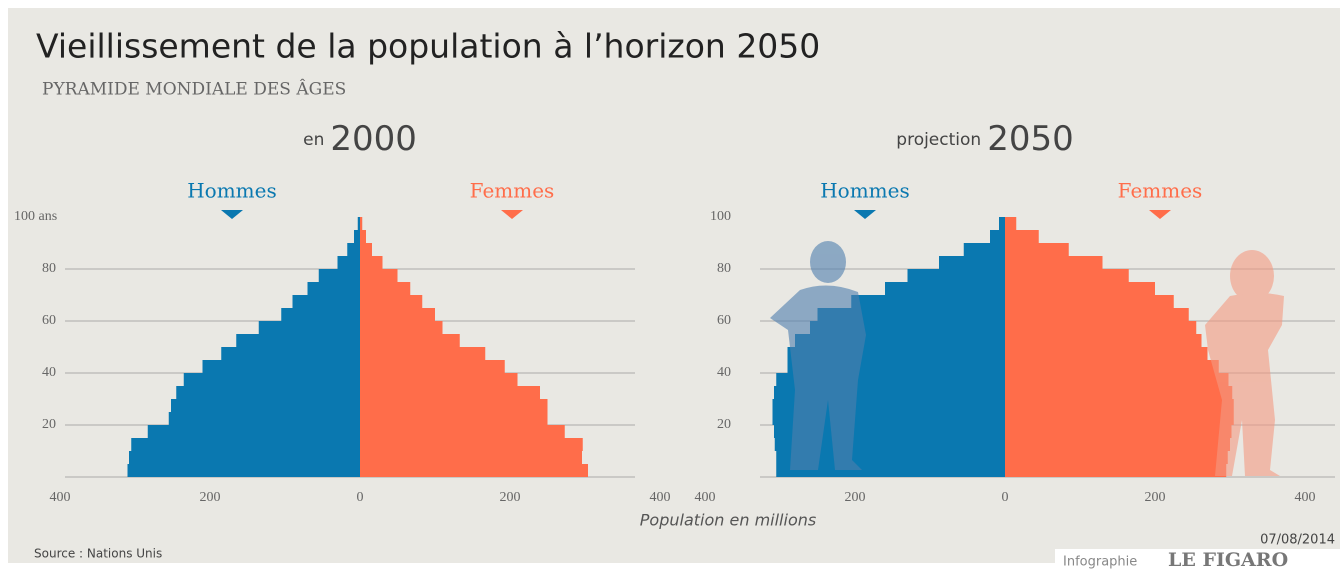 The image size is (1340, 570). What do you see at coordinates (1030, 139) in the screenshot?
I see `chart-title-year: 2050` at bounding box center [1030, 139].